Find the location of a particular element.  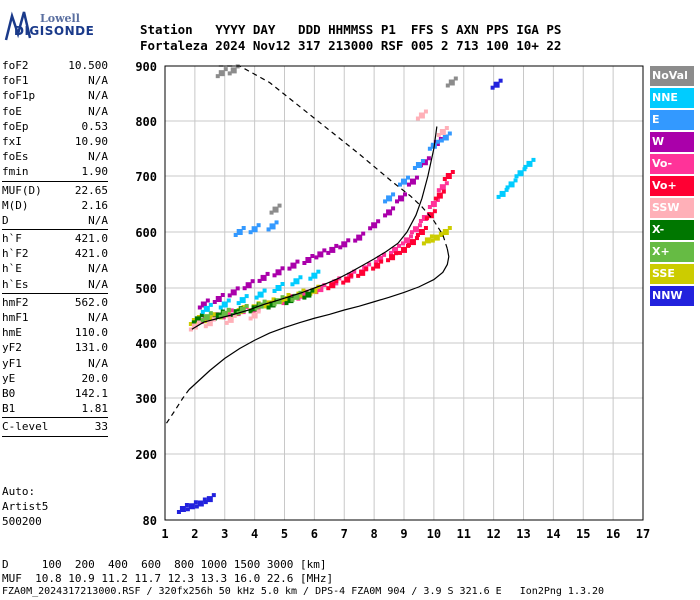

param-row: hmE 110.0 is located at coordinates (55, 332).